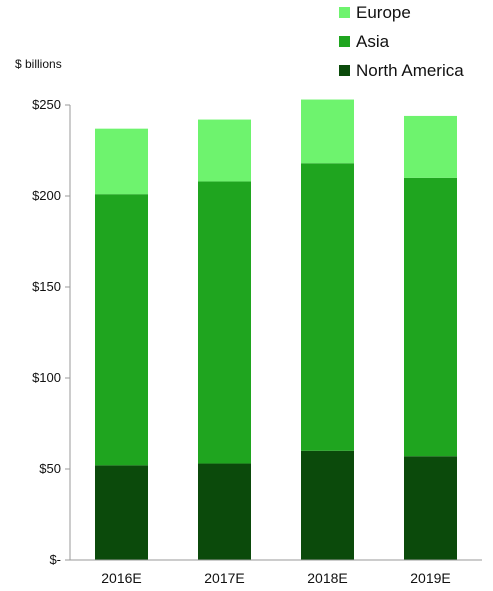 Image resolution: width=493 pixels, height=591 pixels. Describe the element at coordinates (430, 146) in the screenshot. I see `bar-europe-2019e` at that location.